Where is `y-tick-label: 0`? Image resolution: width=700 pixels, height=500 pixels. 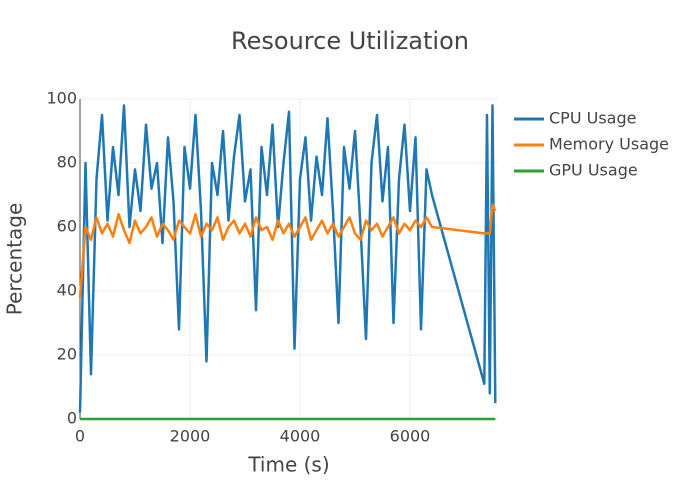 y-tick-label: 0 is located at coordinates (72, 418).